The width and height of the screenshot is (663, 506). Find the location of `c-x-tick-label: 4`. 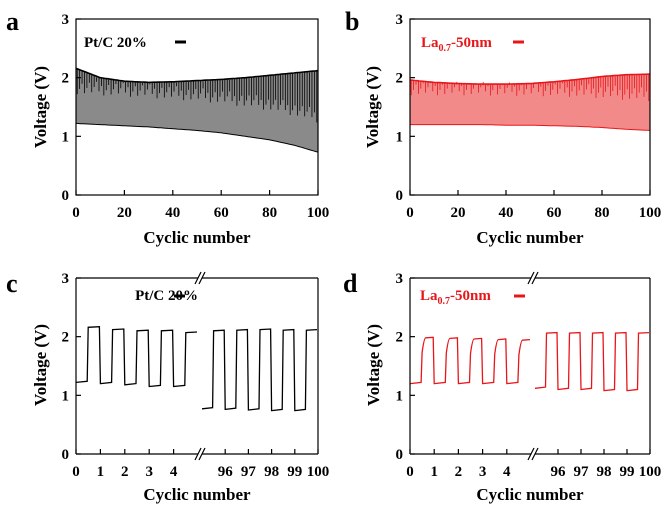

c-x-tick-label: 4 is located at coordinates (174, 472).